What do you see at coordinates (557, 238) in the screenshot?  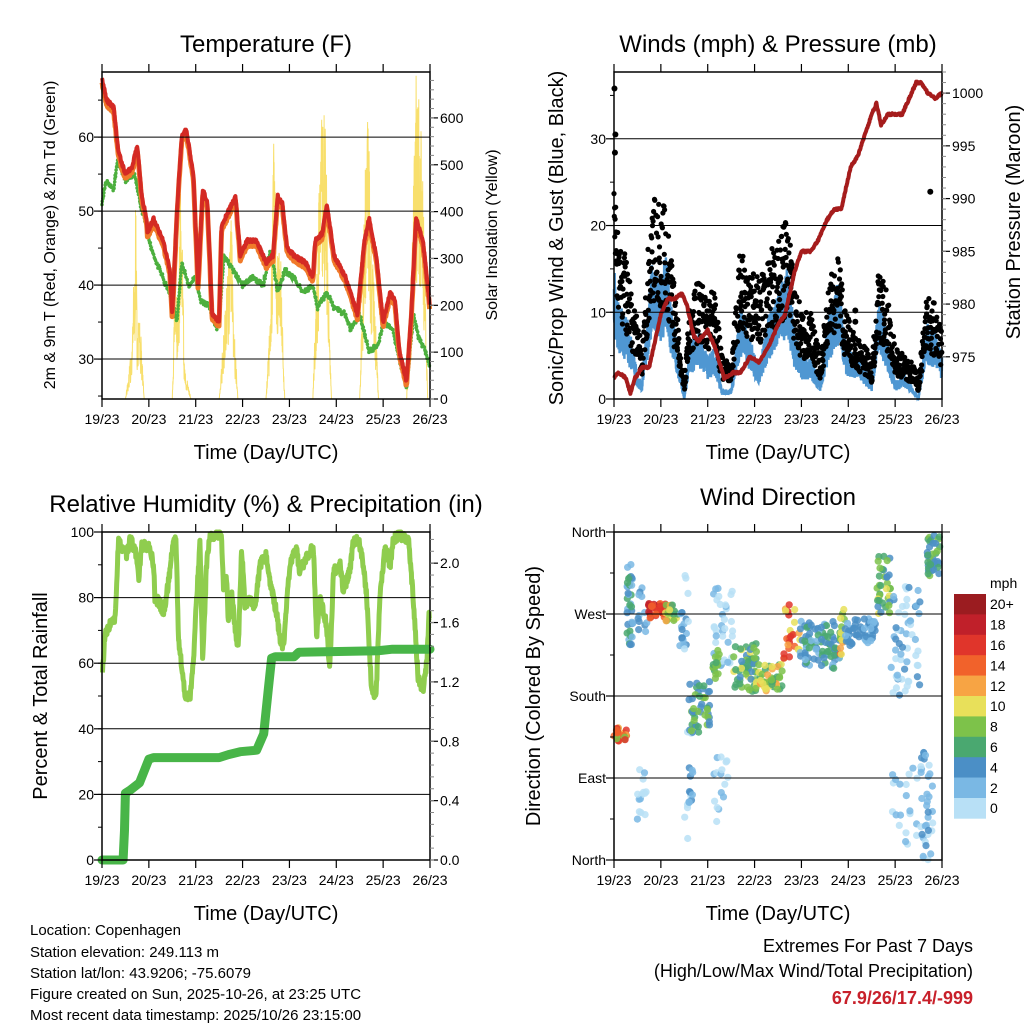 I see `wind-y-label: Sonic/Prop Wind & Gust (Blue, Black)` at bounding box center [557, 238].